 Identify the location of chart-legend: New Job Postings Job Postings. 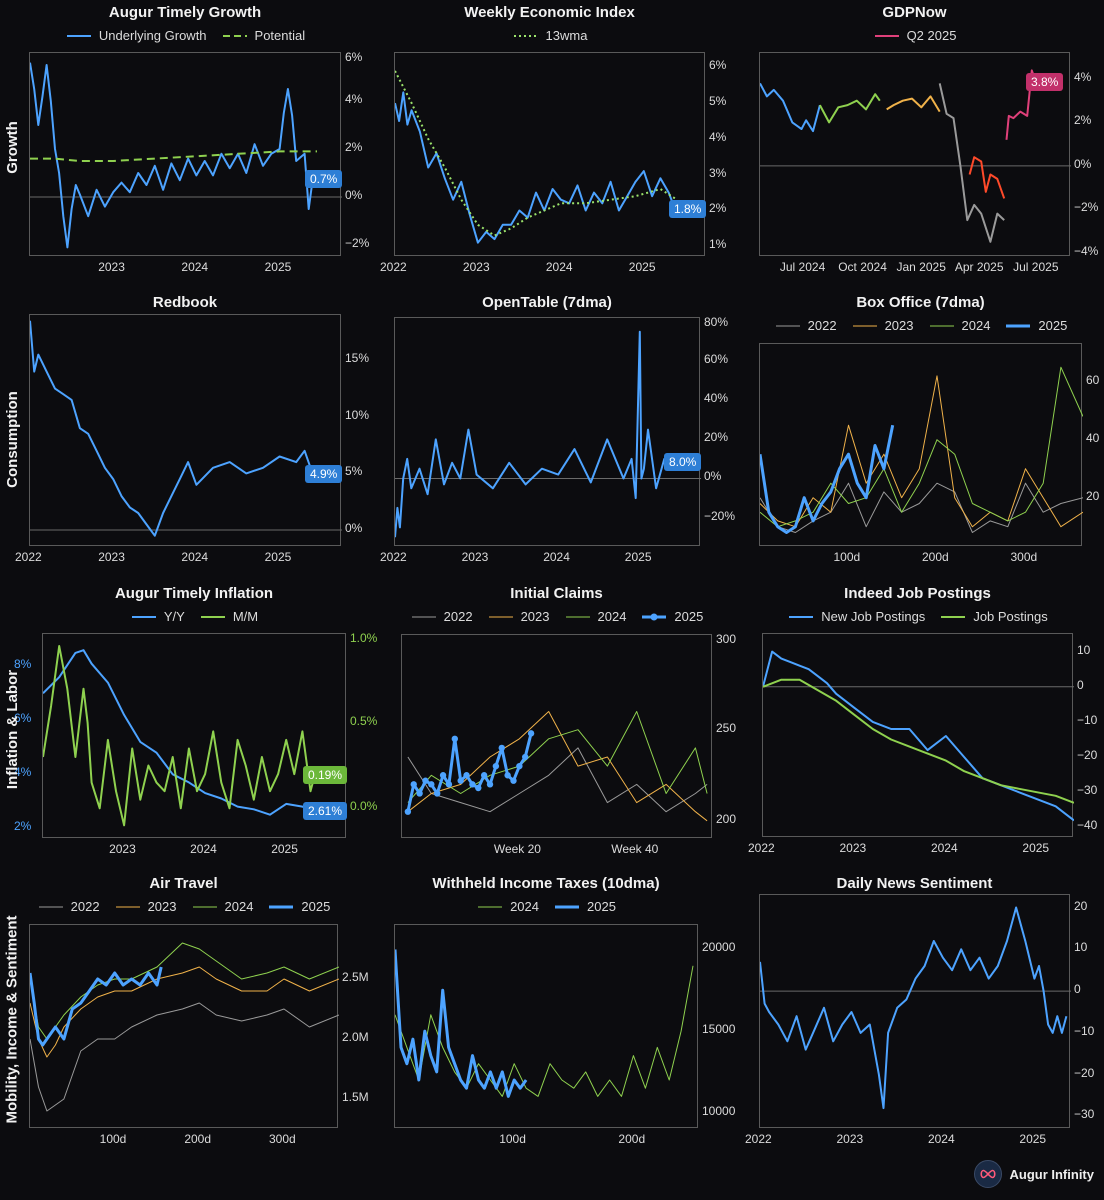
(917, 616).